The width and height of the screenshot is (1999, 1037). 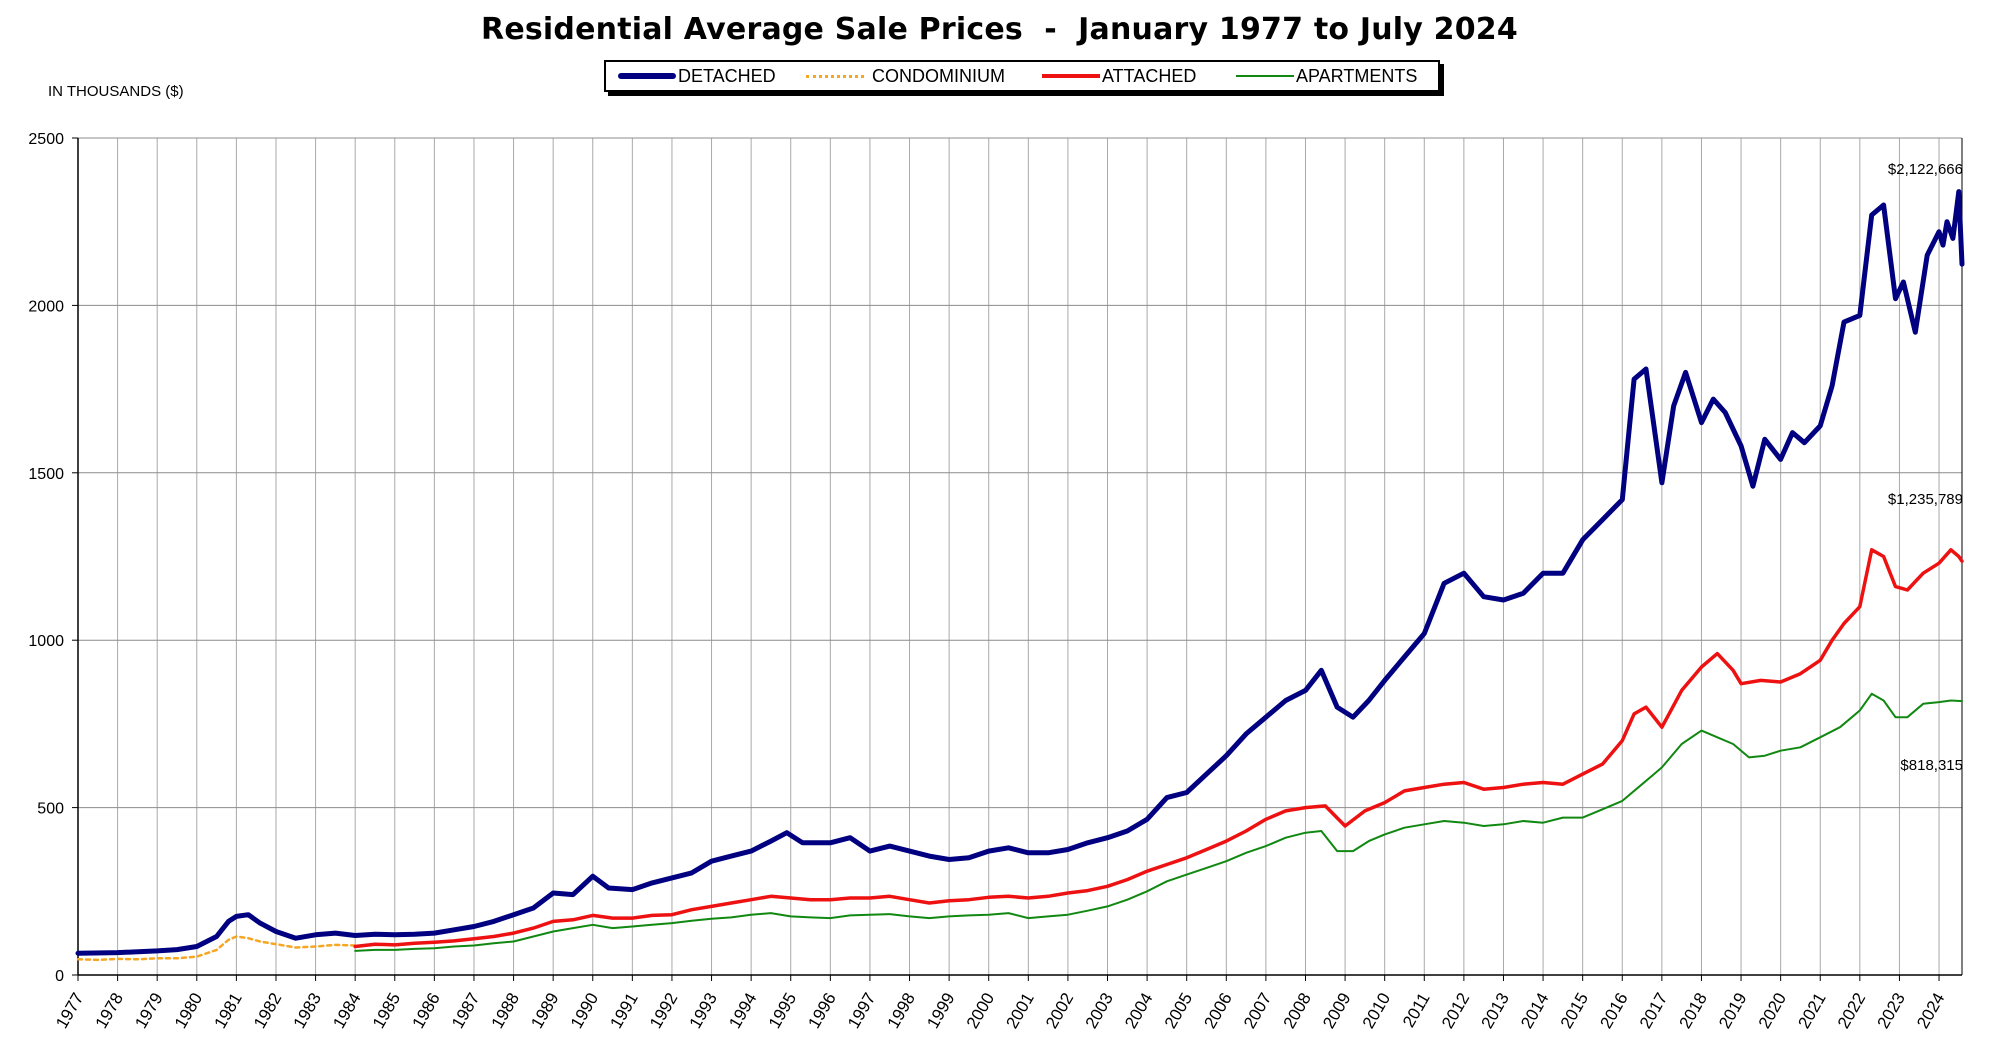 What do you see at coordinates (1099, 1011) in the screenshot?
I see `x-tick-label-2003: 2003` at bounding box center [1099, 1011].